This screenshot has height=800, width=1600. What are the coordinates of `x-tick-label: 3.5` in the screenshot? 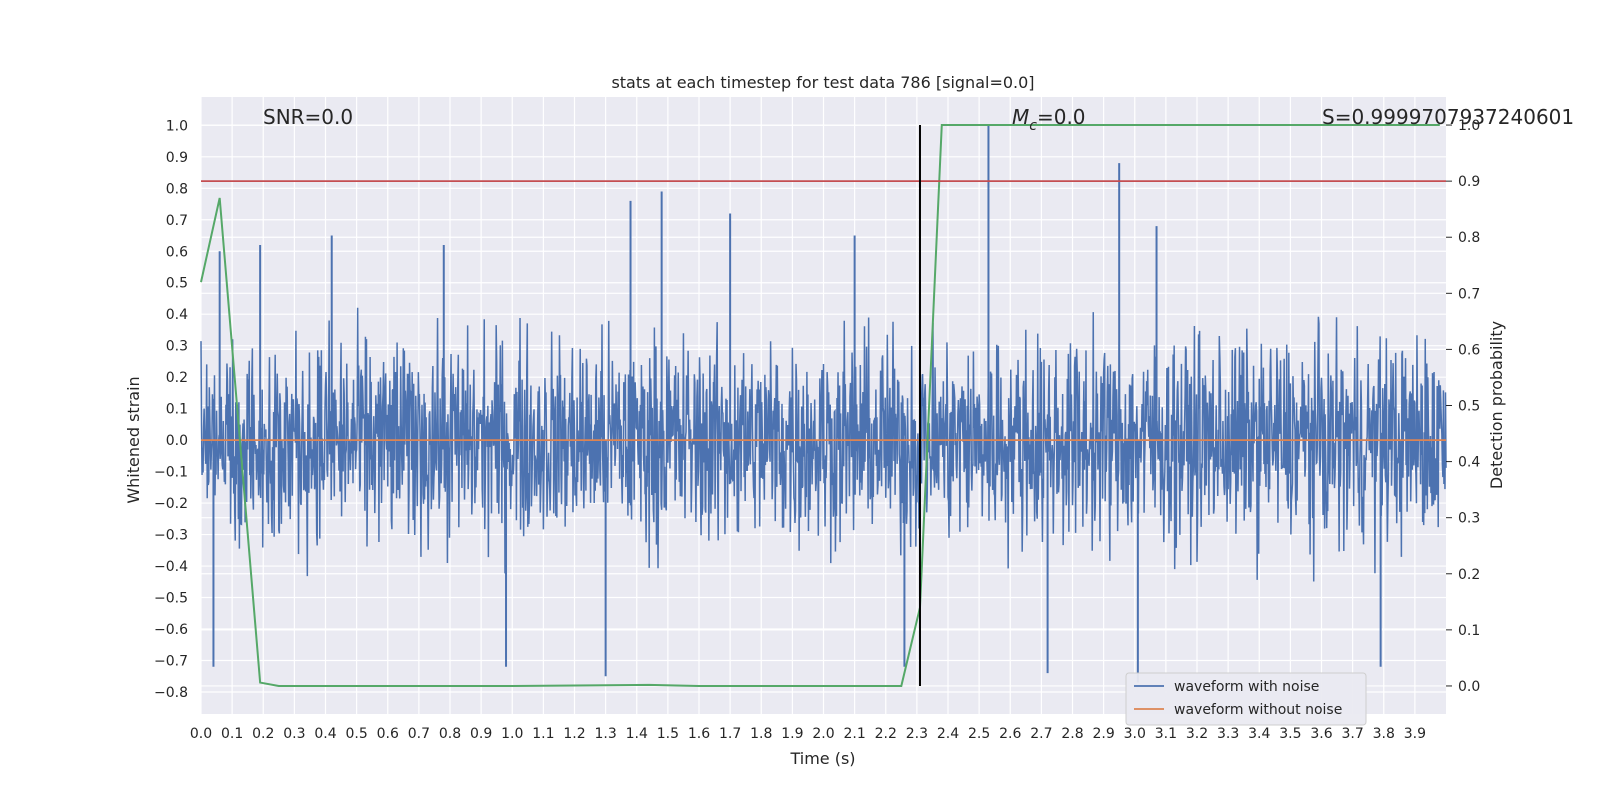 It's located at (1290, 734).